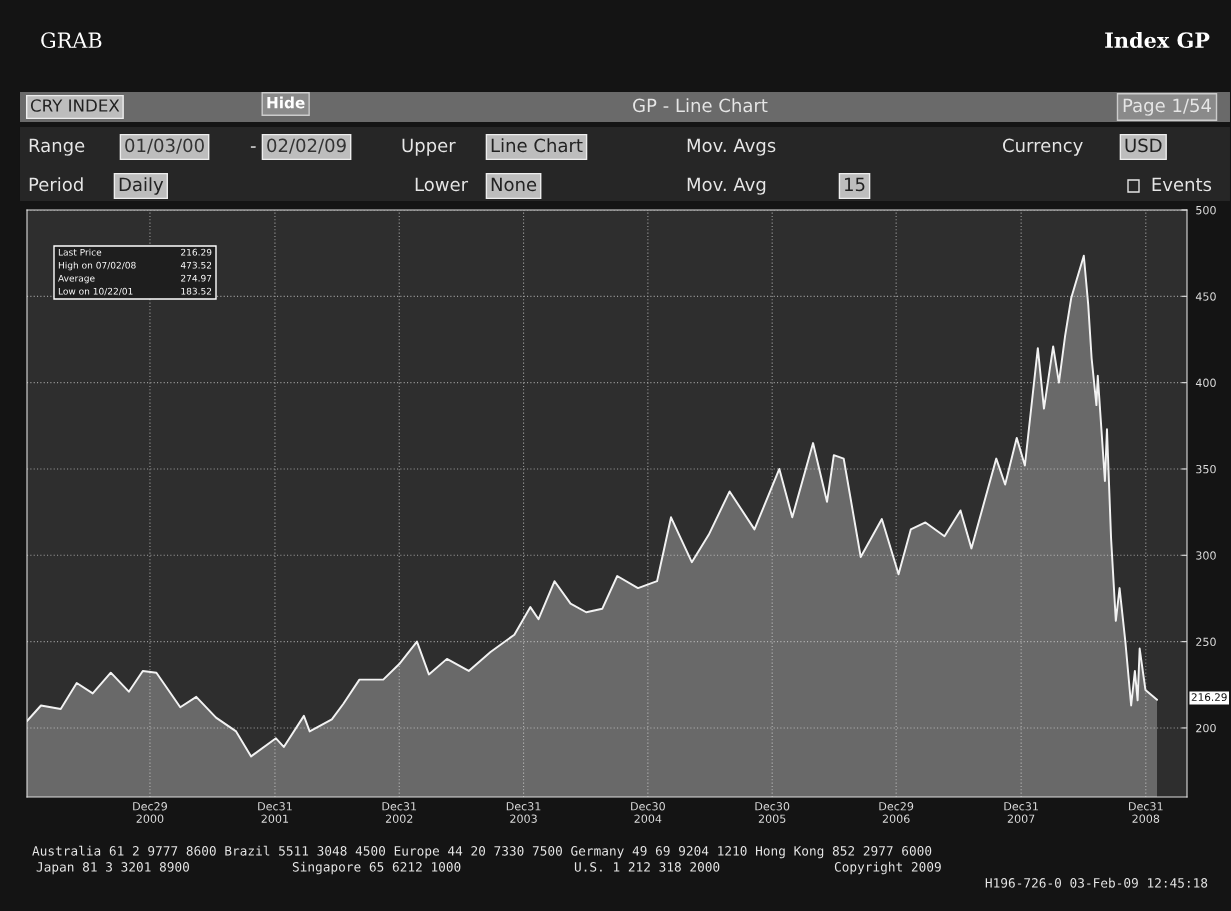 This screenshot has height=911, width=1231. Describe the element at coordinates (726, 186) in the screenshot. I see `text: Mov. Avg` at that location.